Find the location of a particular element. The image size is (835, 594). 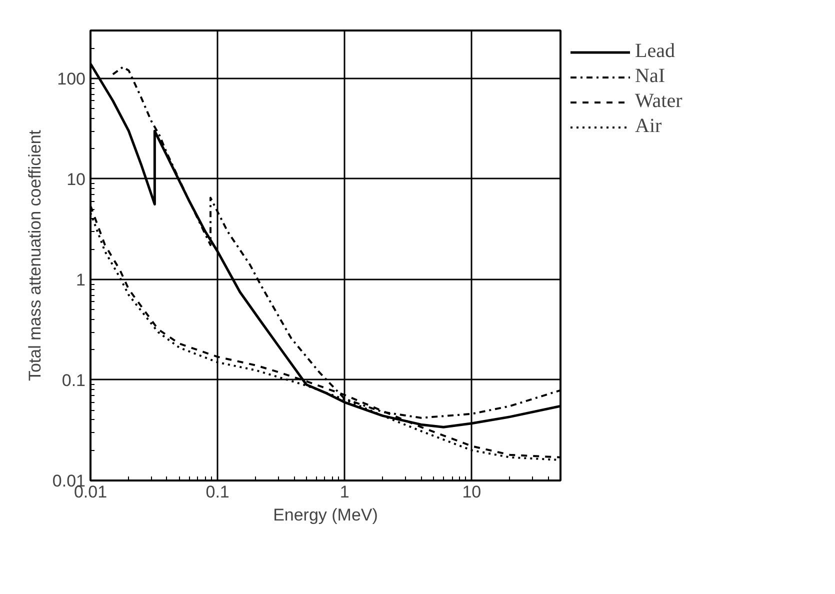

legend-label: Water is located at coordinates (658, 101).